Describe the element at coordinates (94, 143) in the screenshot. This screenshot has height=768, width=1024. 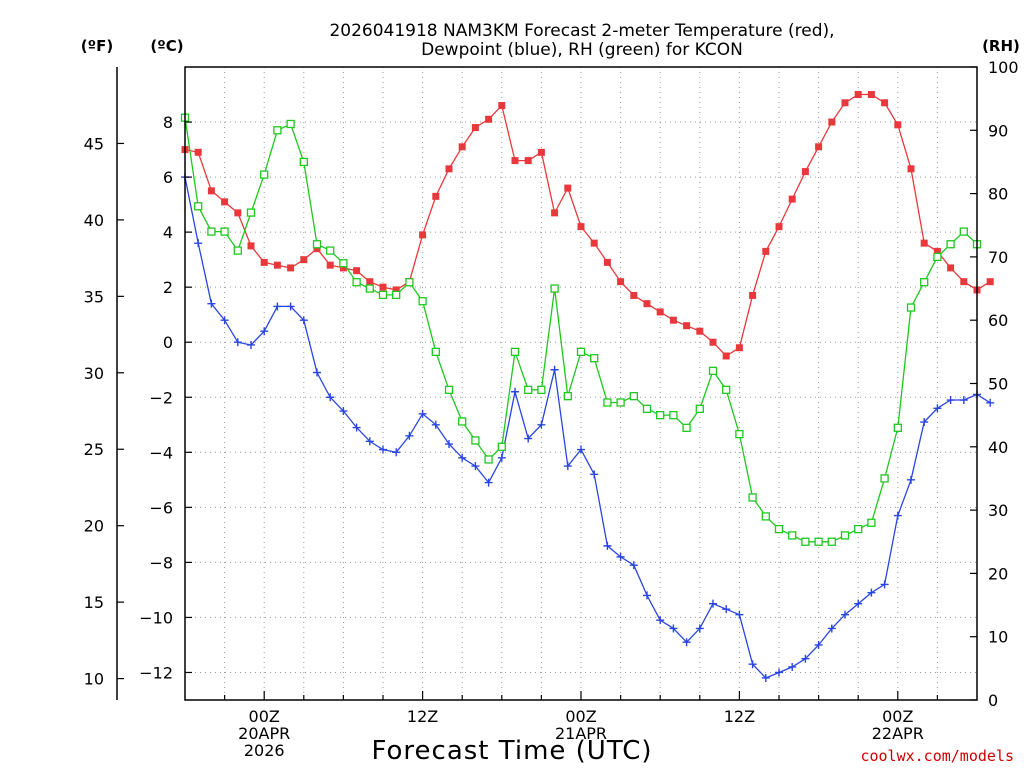
I see `fahrenheit-tick-label: 45` at that location.